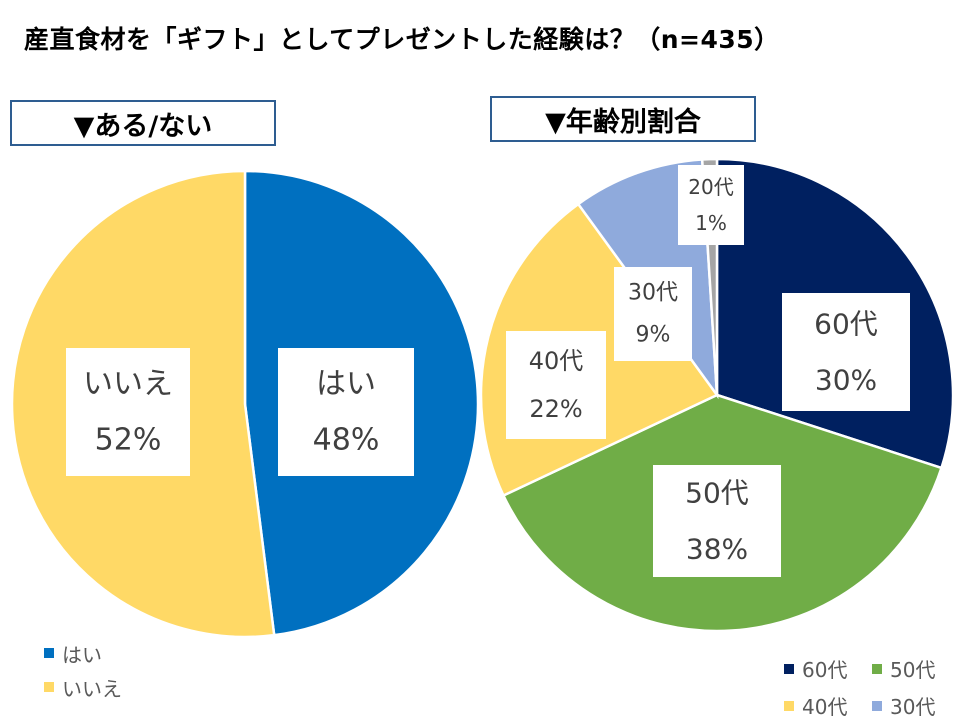 The image size is (960, 720). I want to click on legend-label: 30代, so click(913, 707).